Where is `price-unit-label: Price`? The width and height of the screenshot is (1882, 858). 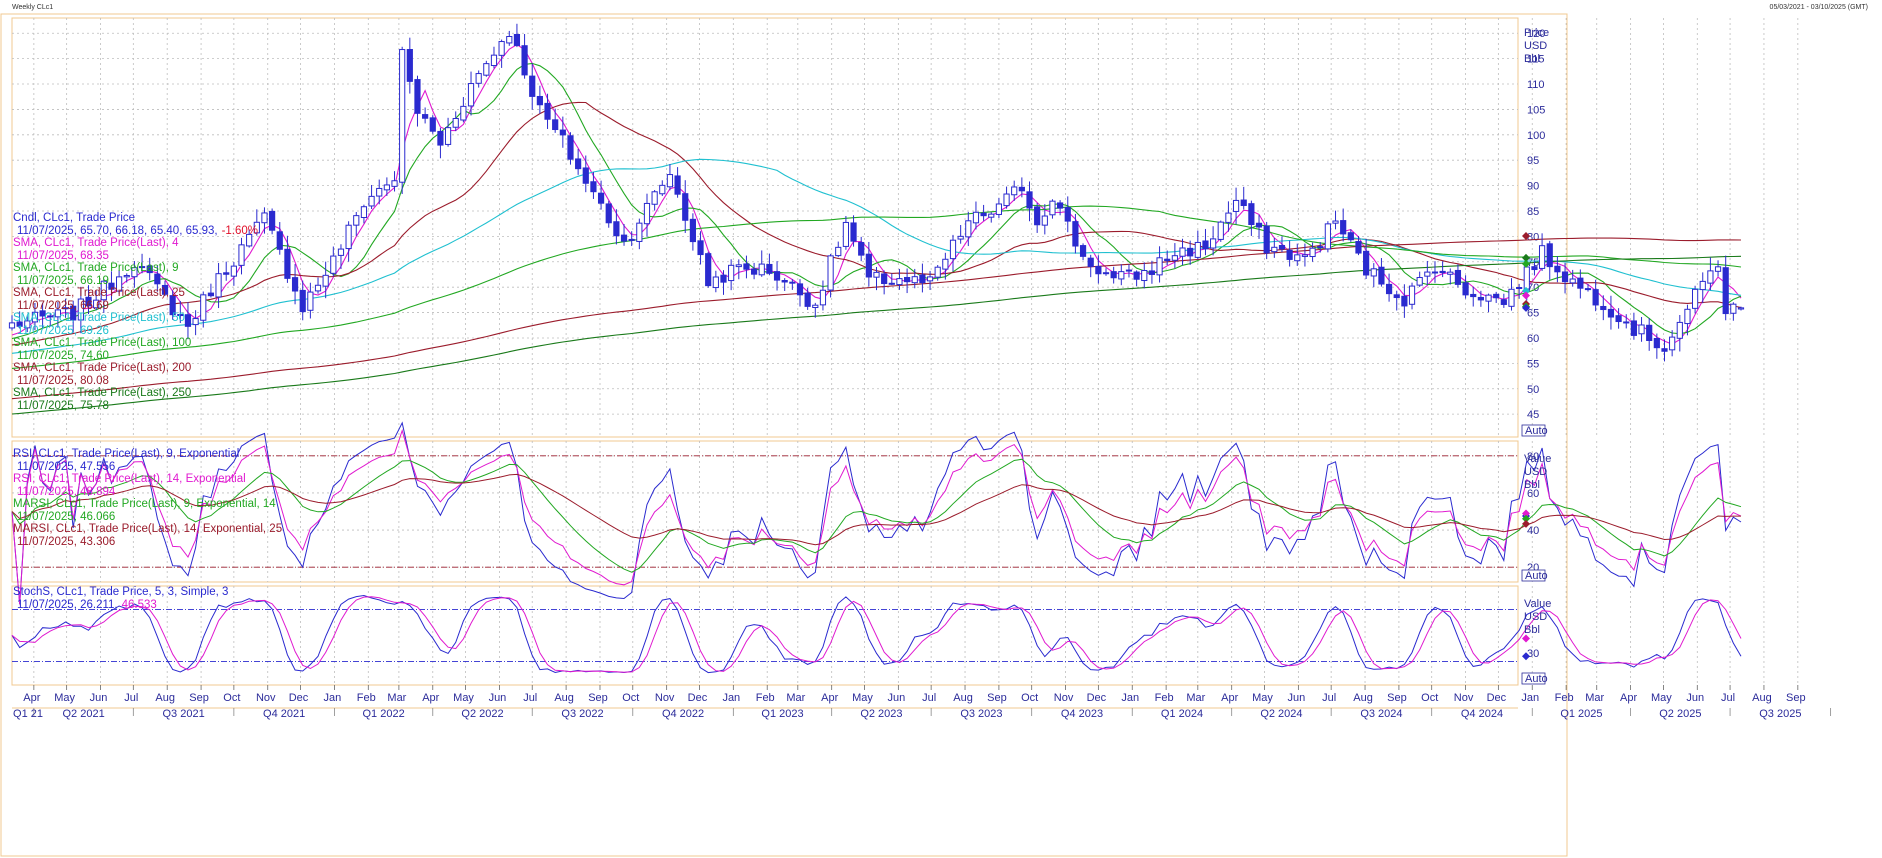
price-unit-label: Price is located at coordinates (1536, 33).